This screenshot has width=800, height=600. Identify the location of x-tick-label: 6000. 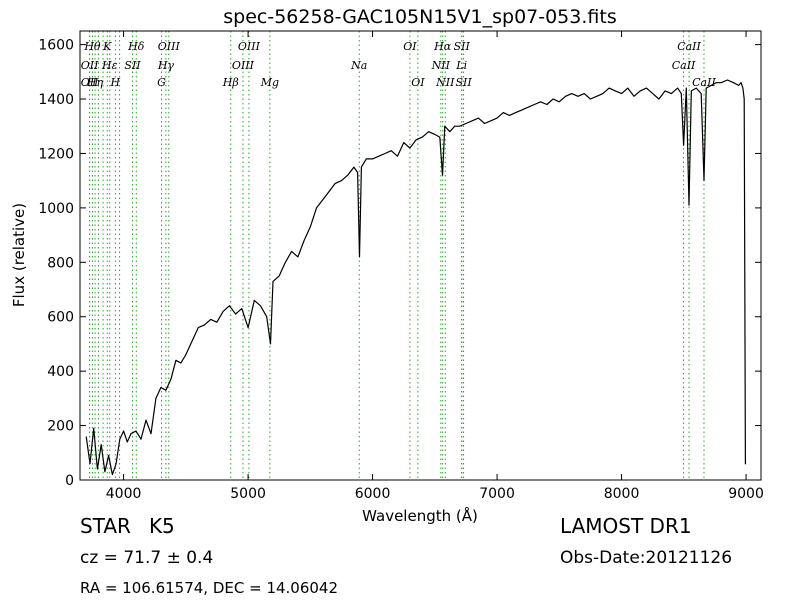
(373, 494).